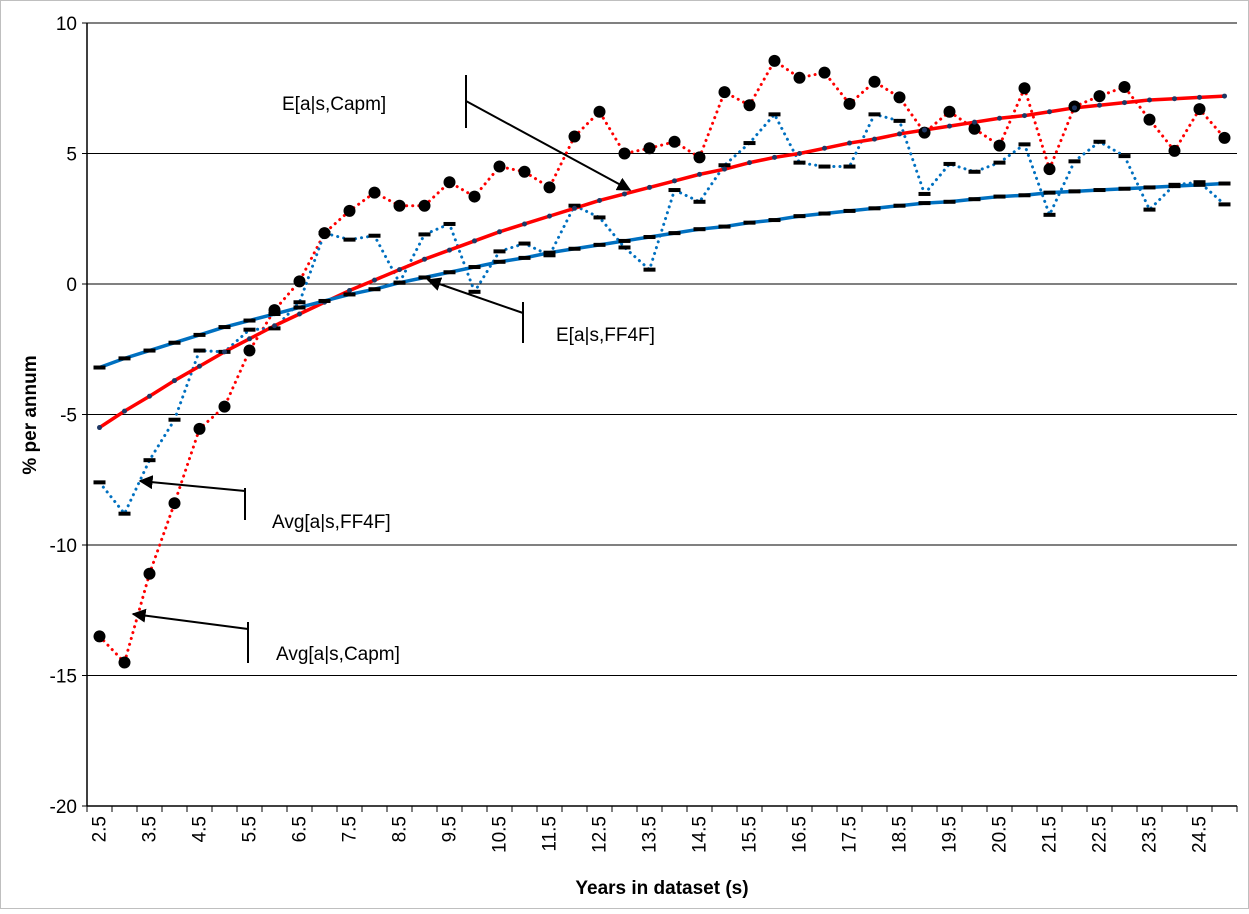 The height and width of the screenshot is (914, 1249). Describe the element at coordinates (800, 834) in the screenshot. I see `x-tick-label: 16.5` at that location.